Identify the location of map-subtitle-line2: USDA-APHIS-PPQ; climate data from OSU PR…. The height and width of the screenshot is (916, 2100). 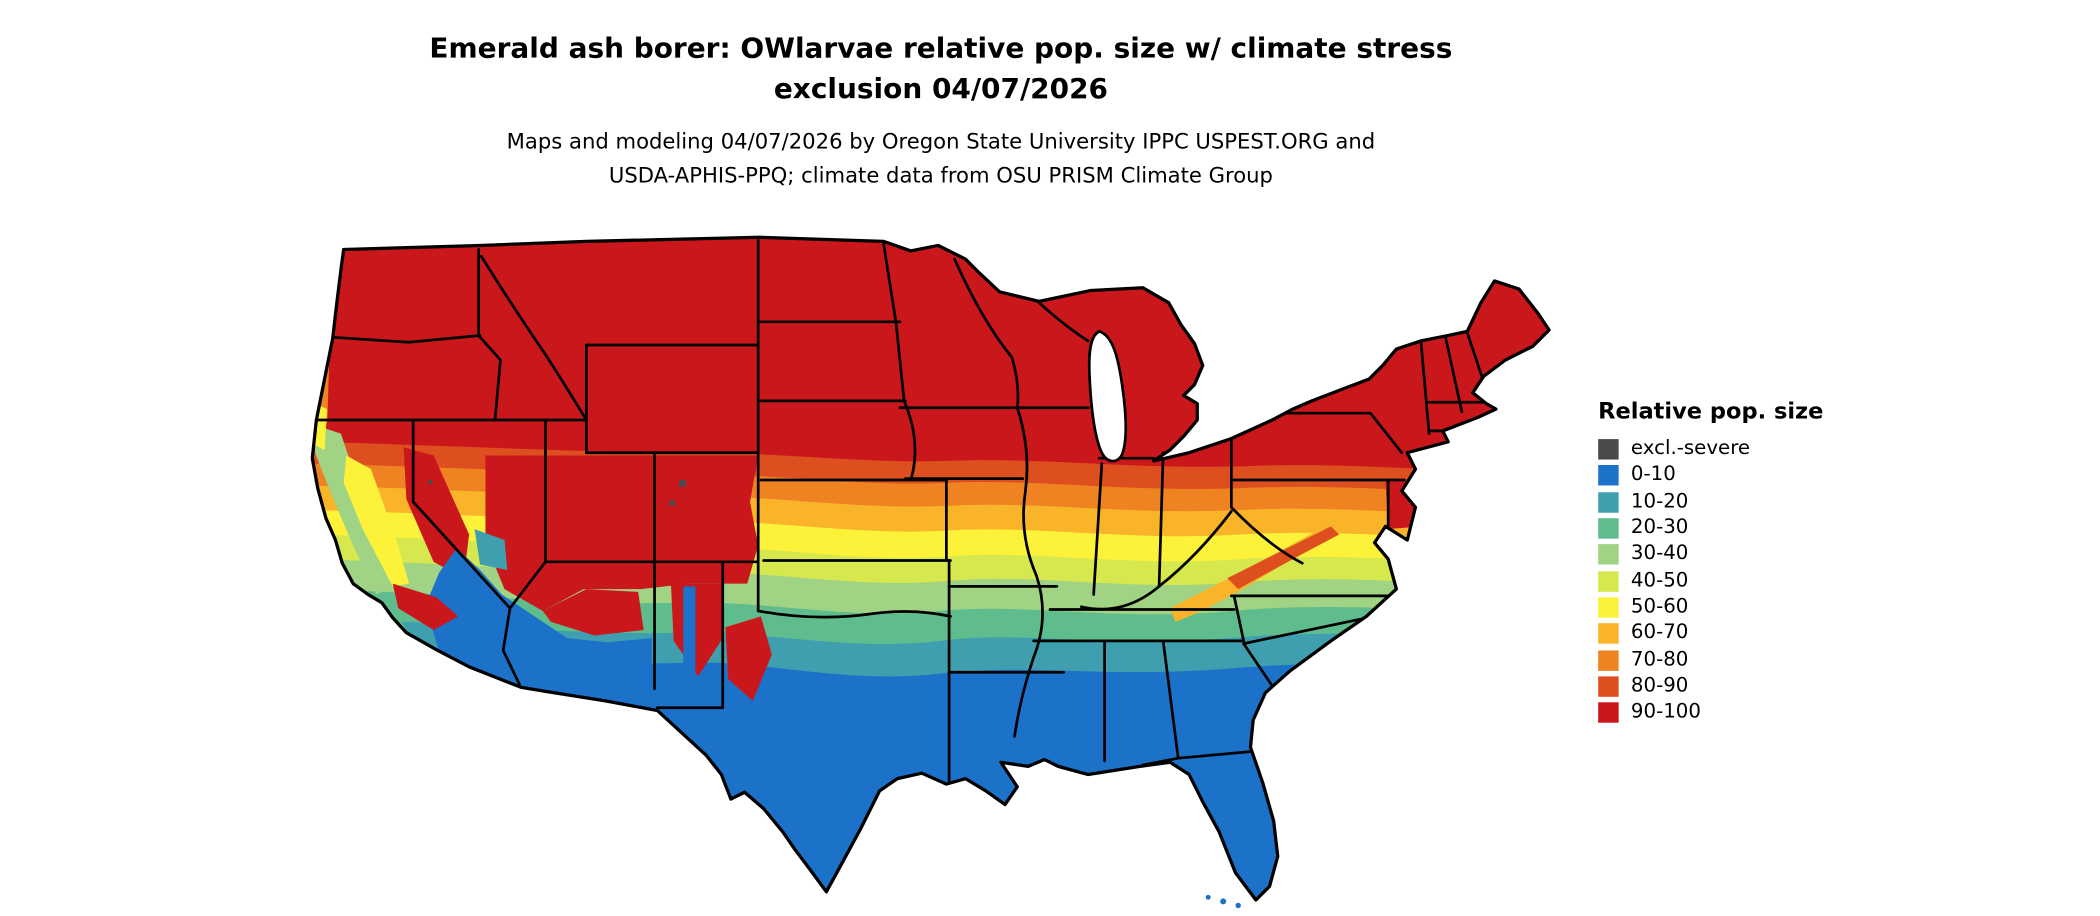
(940, 176).